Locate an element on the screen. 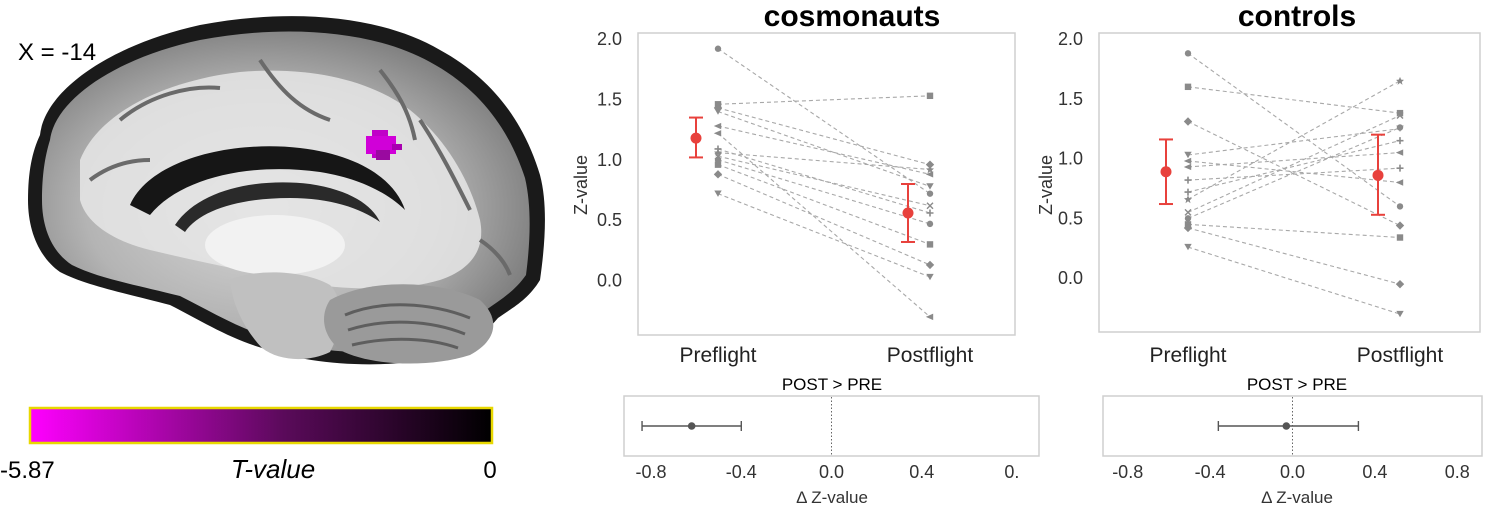 This screenshot has width=1499, height=507. chart-title: controls is located at coordinates (1297, 16).